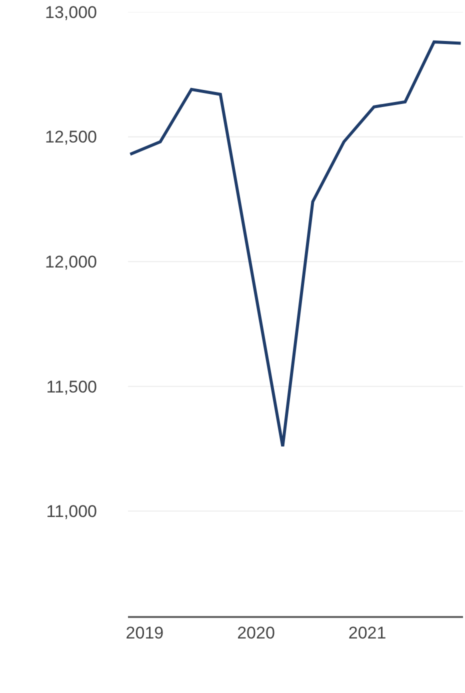 This screenshot has height=693, width=465. What do you see at coordinates (71, 137) in the screenshot?
I see `y-tick-label: 12,500` at bounding box center [71, 137].